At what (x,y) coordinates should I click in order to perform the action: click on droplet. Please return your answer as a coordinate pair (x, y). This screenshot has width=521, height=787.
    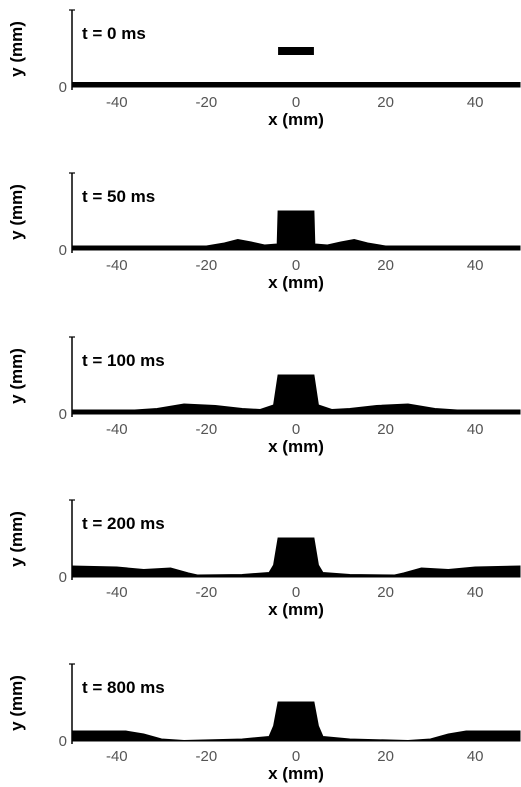
    Looking at the image, I should click on (296, 51).